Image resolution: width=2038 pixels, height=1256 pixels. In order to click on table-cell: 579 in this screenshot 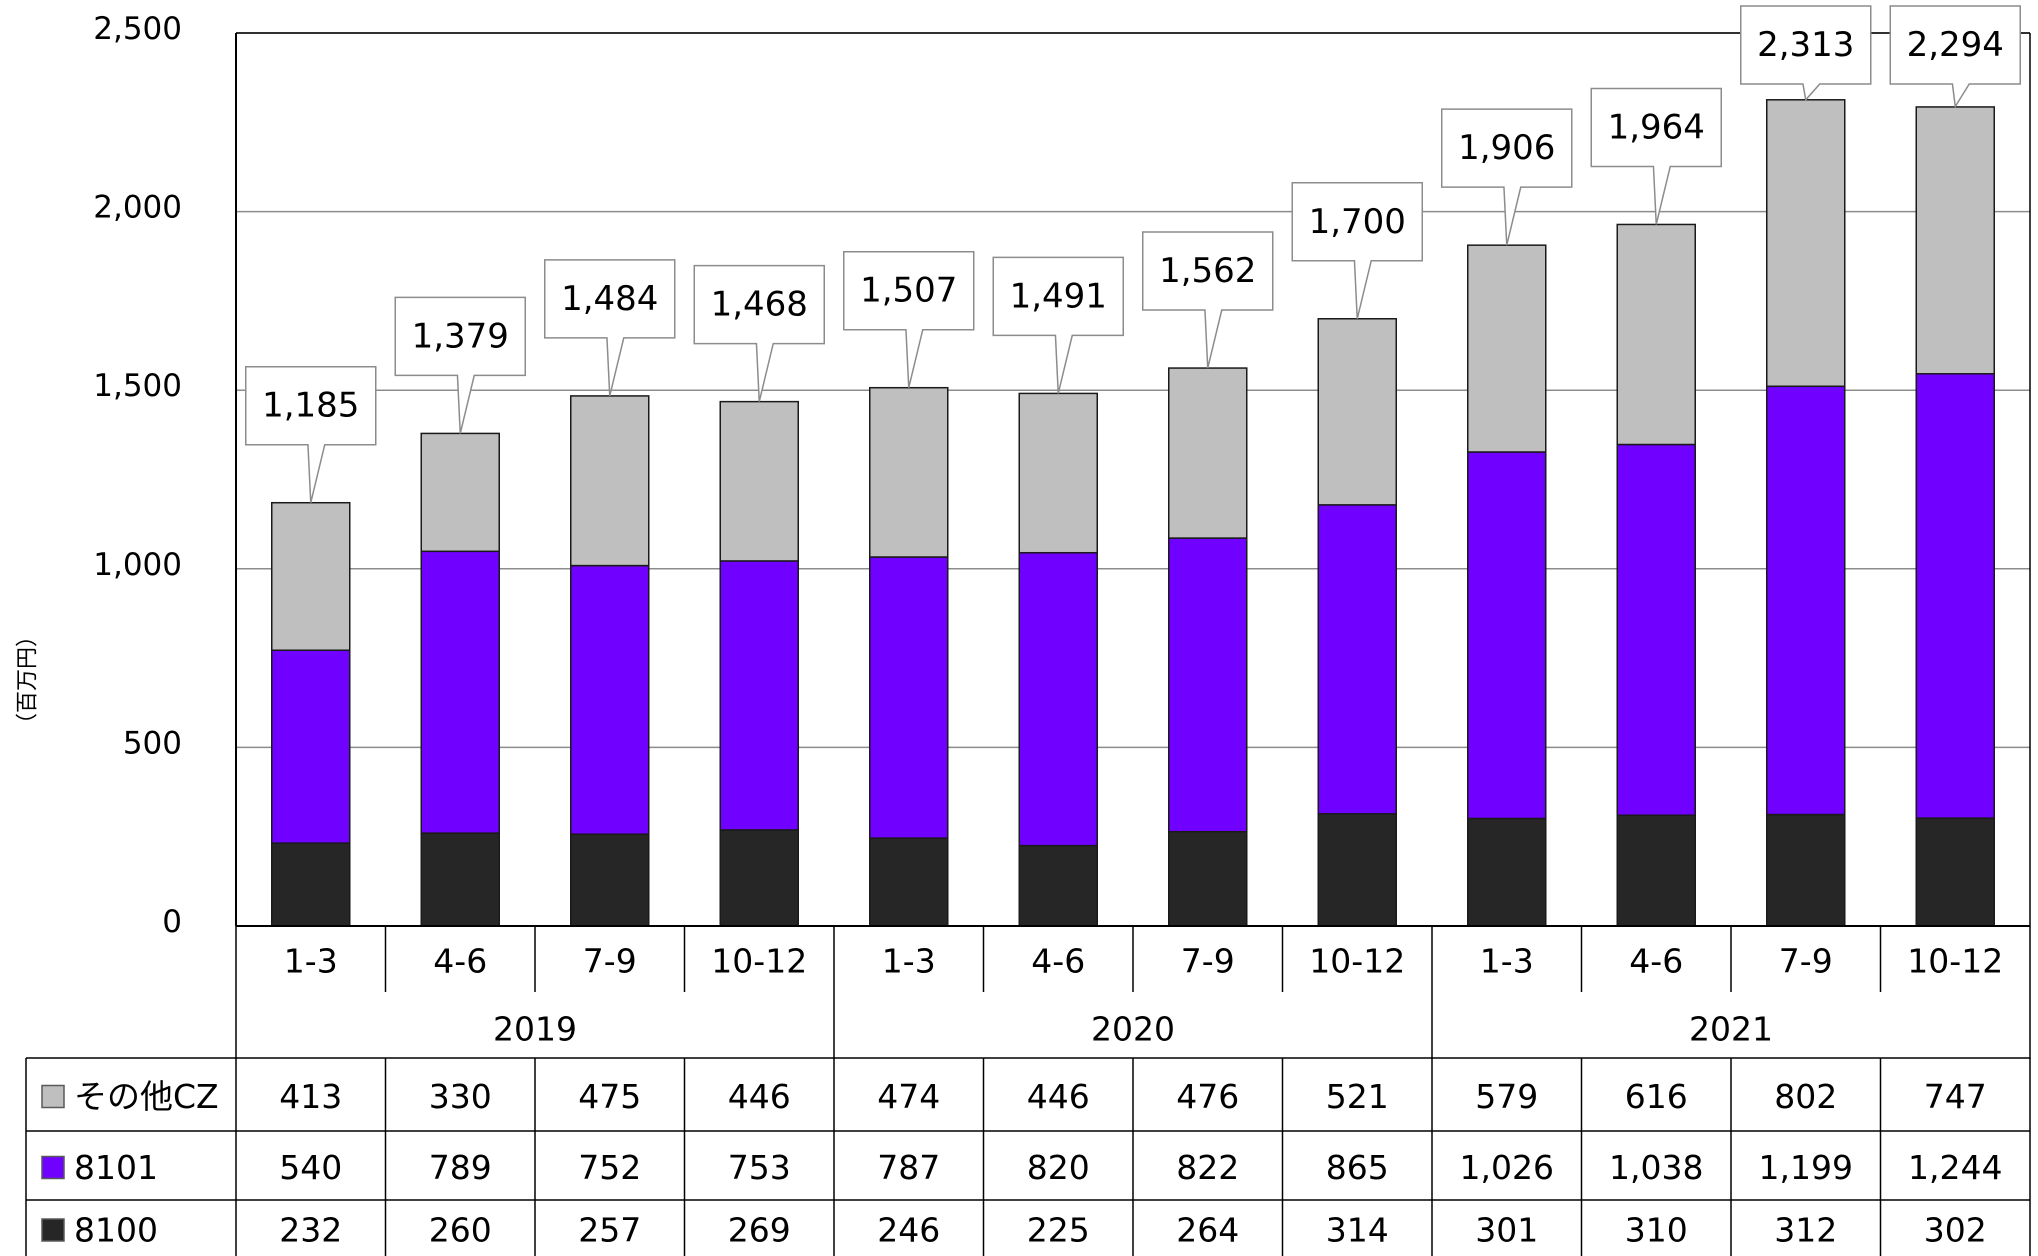, I will do `click(1506, 1096)`.